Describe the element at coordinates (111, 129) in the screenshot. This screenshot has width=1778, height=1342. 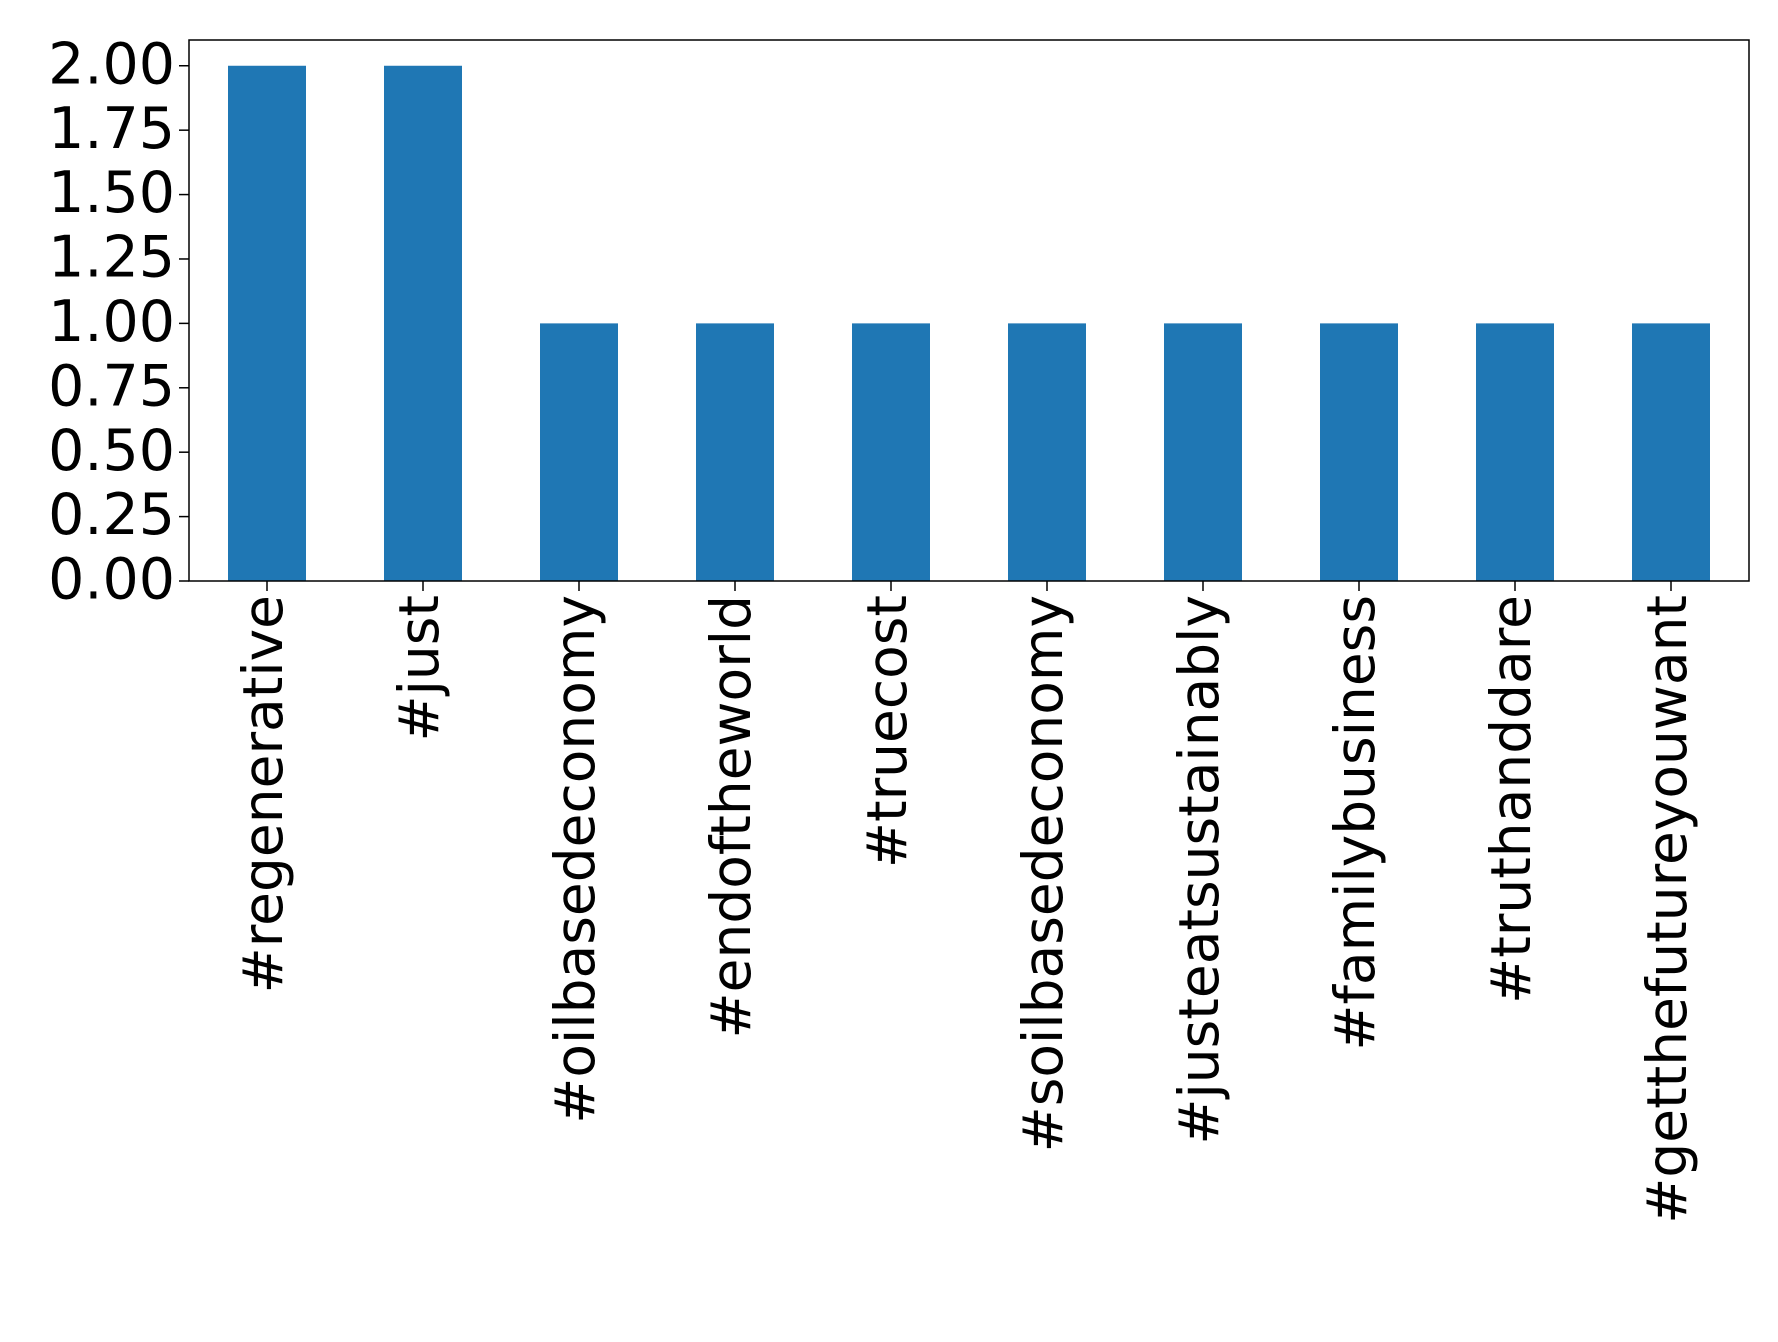
I see `y-tick-label: 1.75` at that location.